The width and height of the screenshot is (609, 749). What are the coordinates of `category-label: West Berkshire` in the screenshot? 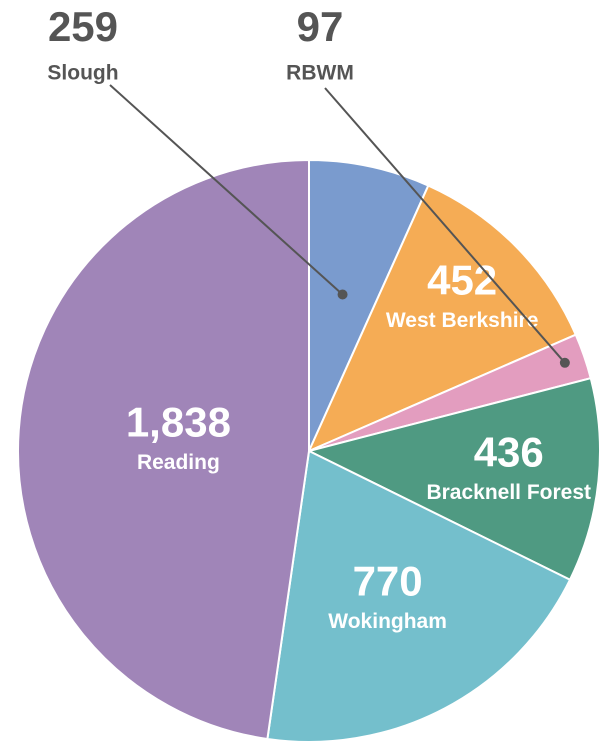 It's located at (462, 320).